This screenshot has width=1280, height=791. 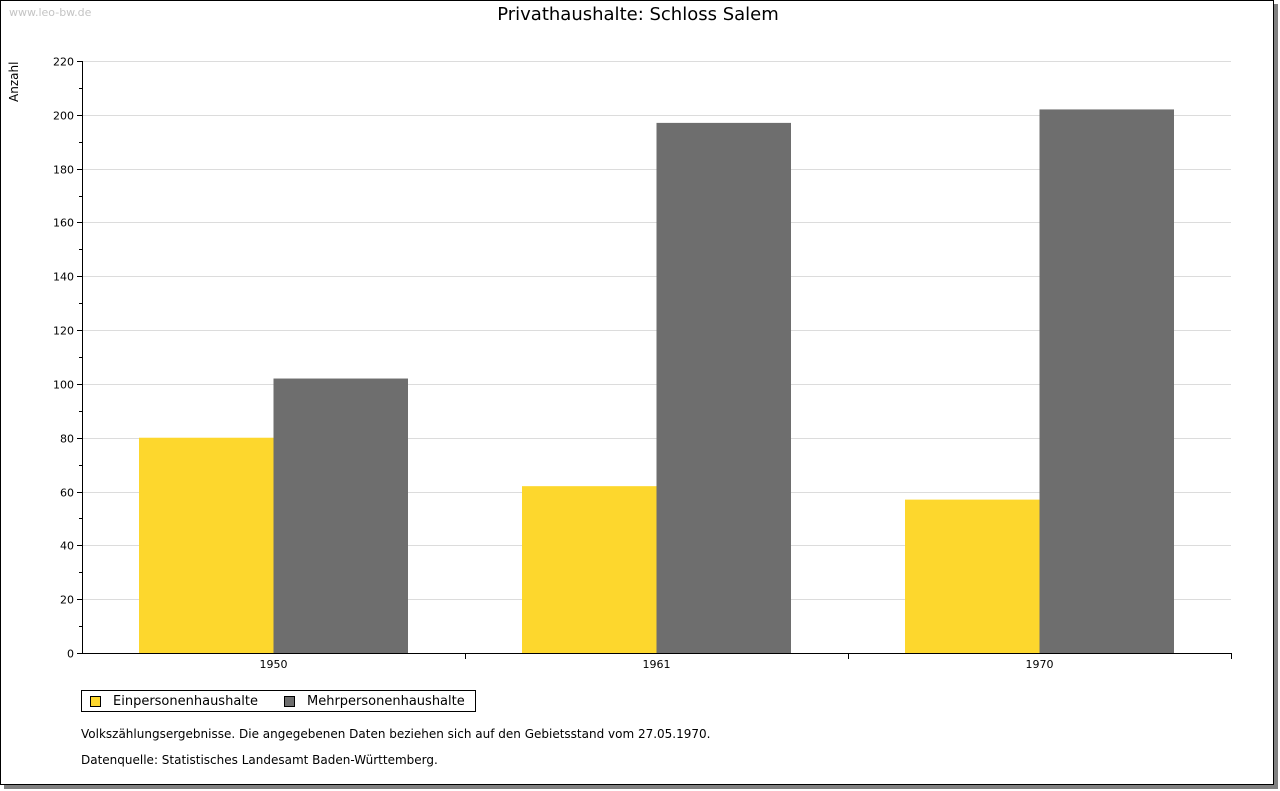 I want to click on legend-item-mehrpersonenhaushalte: Mehrpersonenhaushalte, so click(x=374, y=701).